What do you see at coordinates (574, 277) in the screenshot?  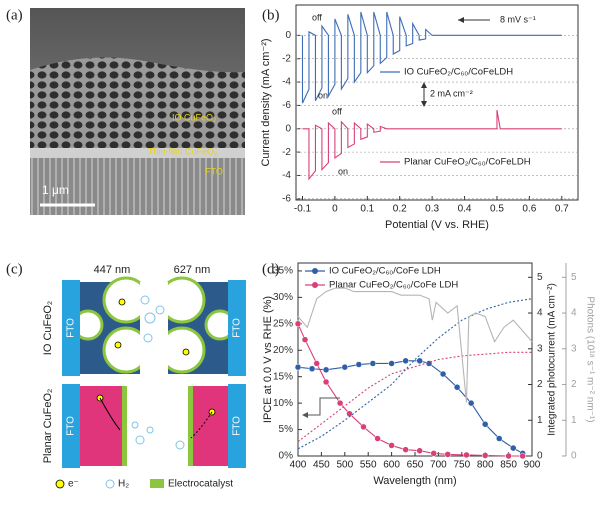 I see `y3-tick-label: 5` at bounding box center [574, 277].